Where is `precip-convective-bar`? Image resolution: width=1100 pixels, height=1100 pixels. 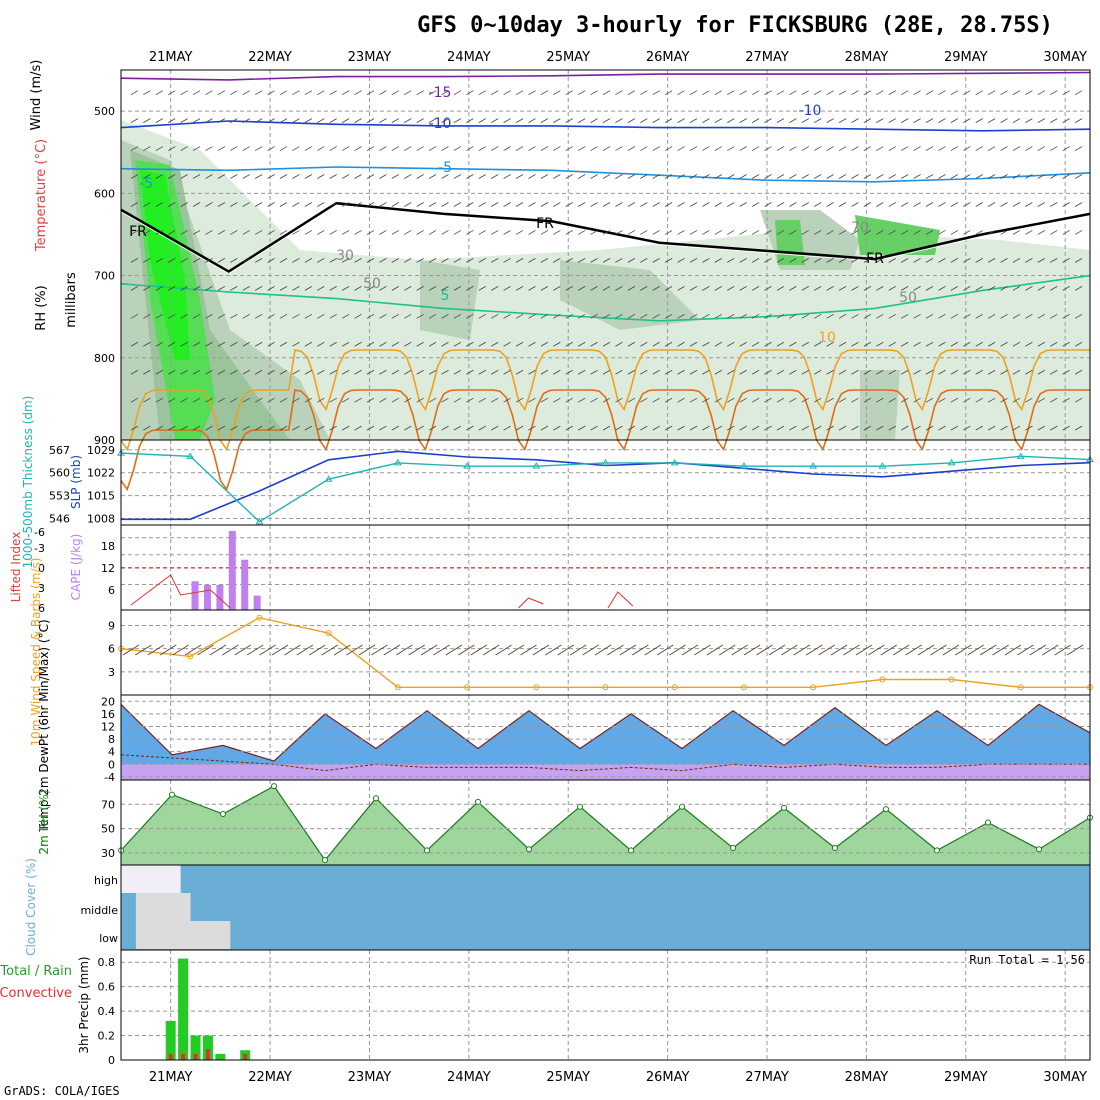
precip-convective-bar is located at coordinates (195, 1056).